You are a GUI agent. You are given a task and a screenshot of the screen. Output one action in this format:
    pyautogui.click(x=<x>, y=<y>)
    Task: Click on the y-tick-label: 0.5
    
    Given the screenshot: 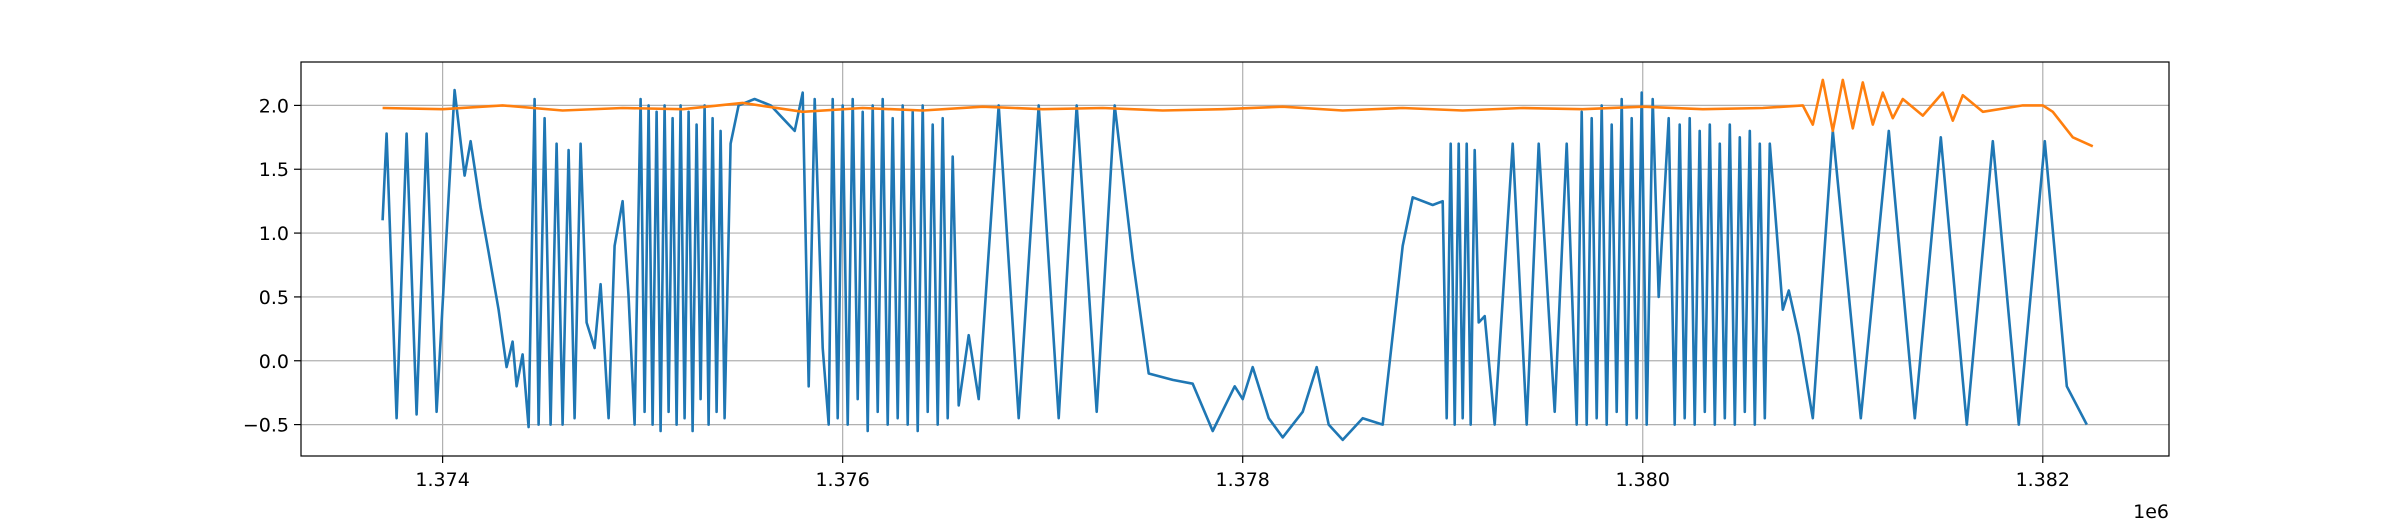 What is the action you would take?
    pyautogui.click(x=274, y=298)
    